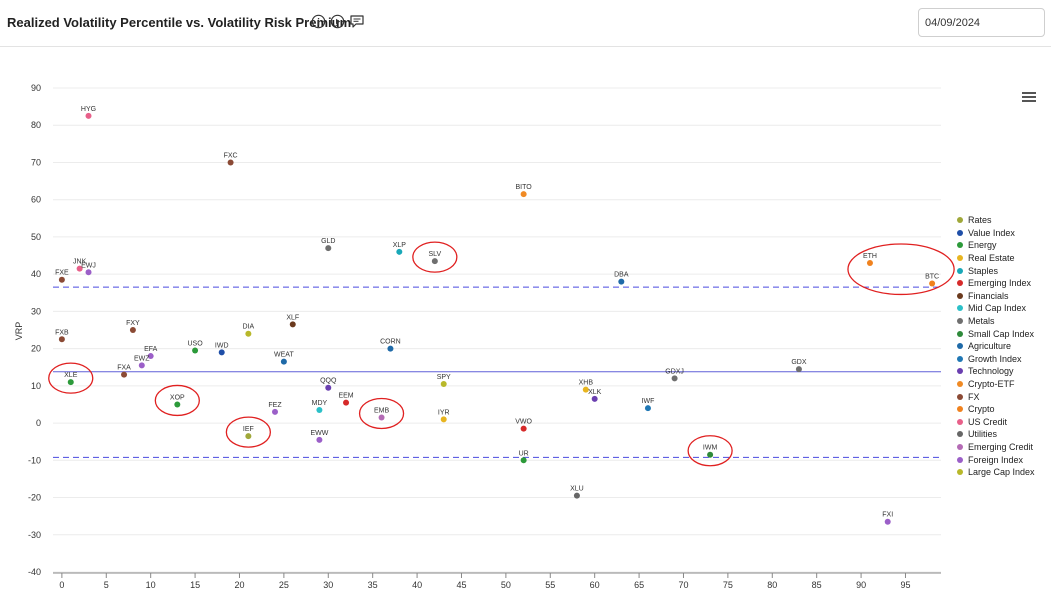 This screenshot has height=597, width=1051. What do you see at coordinates (996, 245) in the screenshot?
I see `legend-item: Energy` at bounding box center [996, 245].